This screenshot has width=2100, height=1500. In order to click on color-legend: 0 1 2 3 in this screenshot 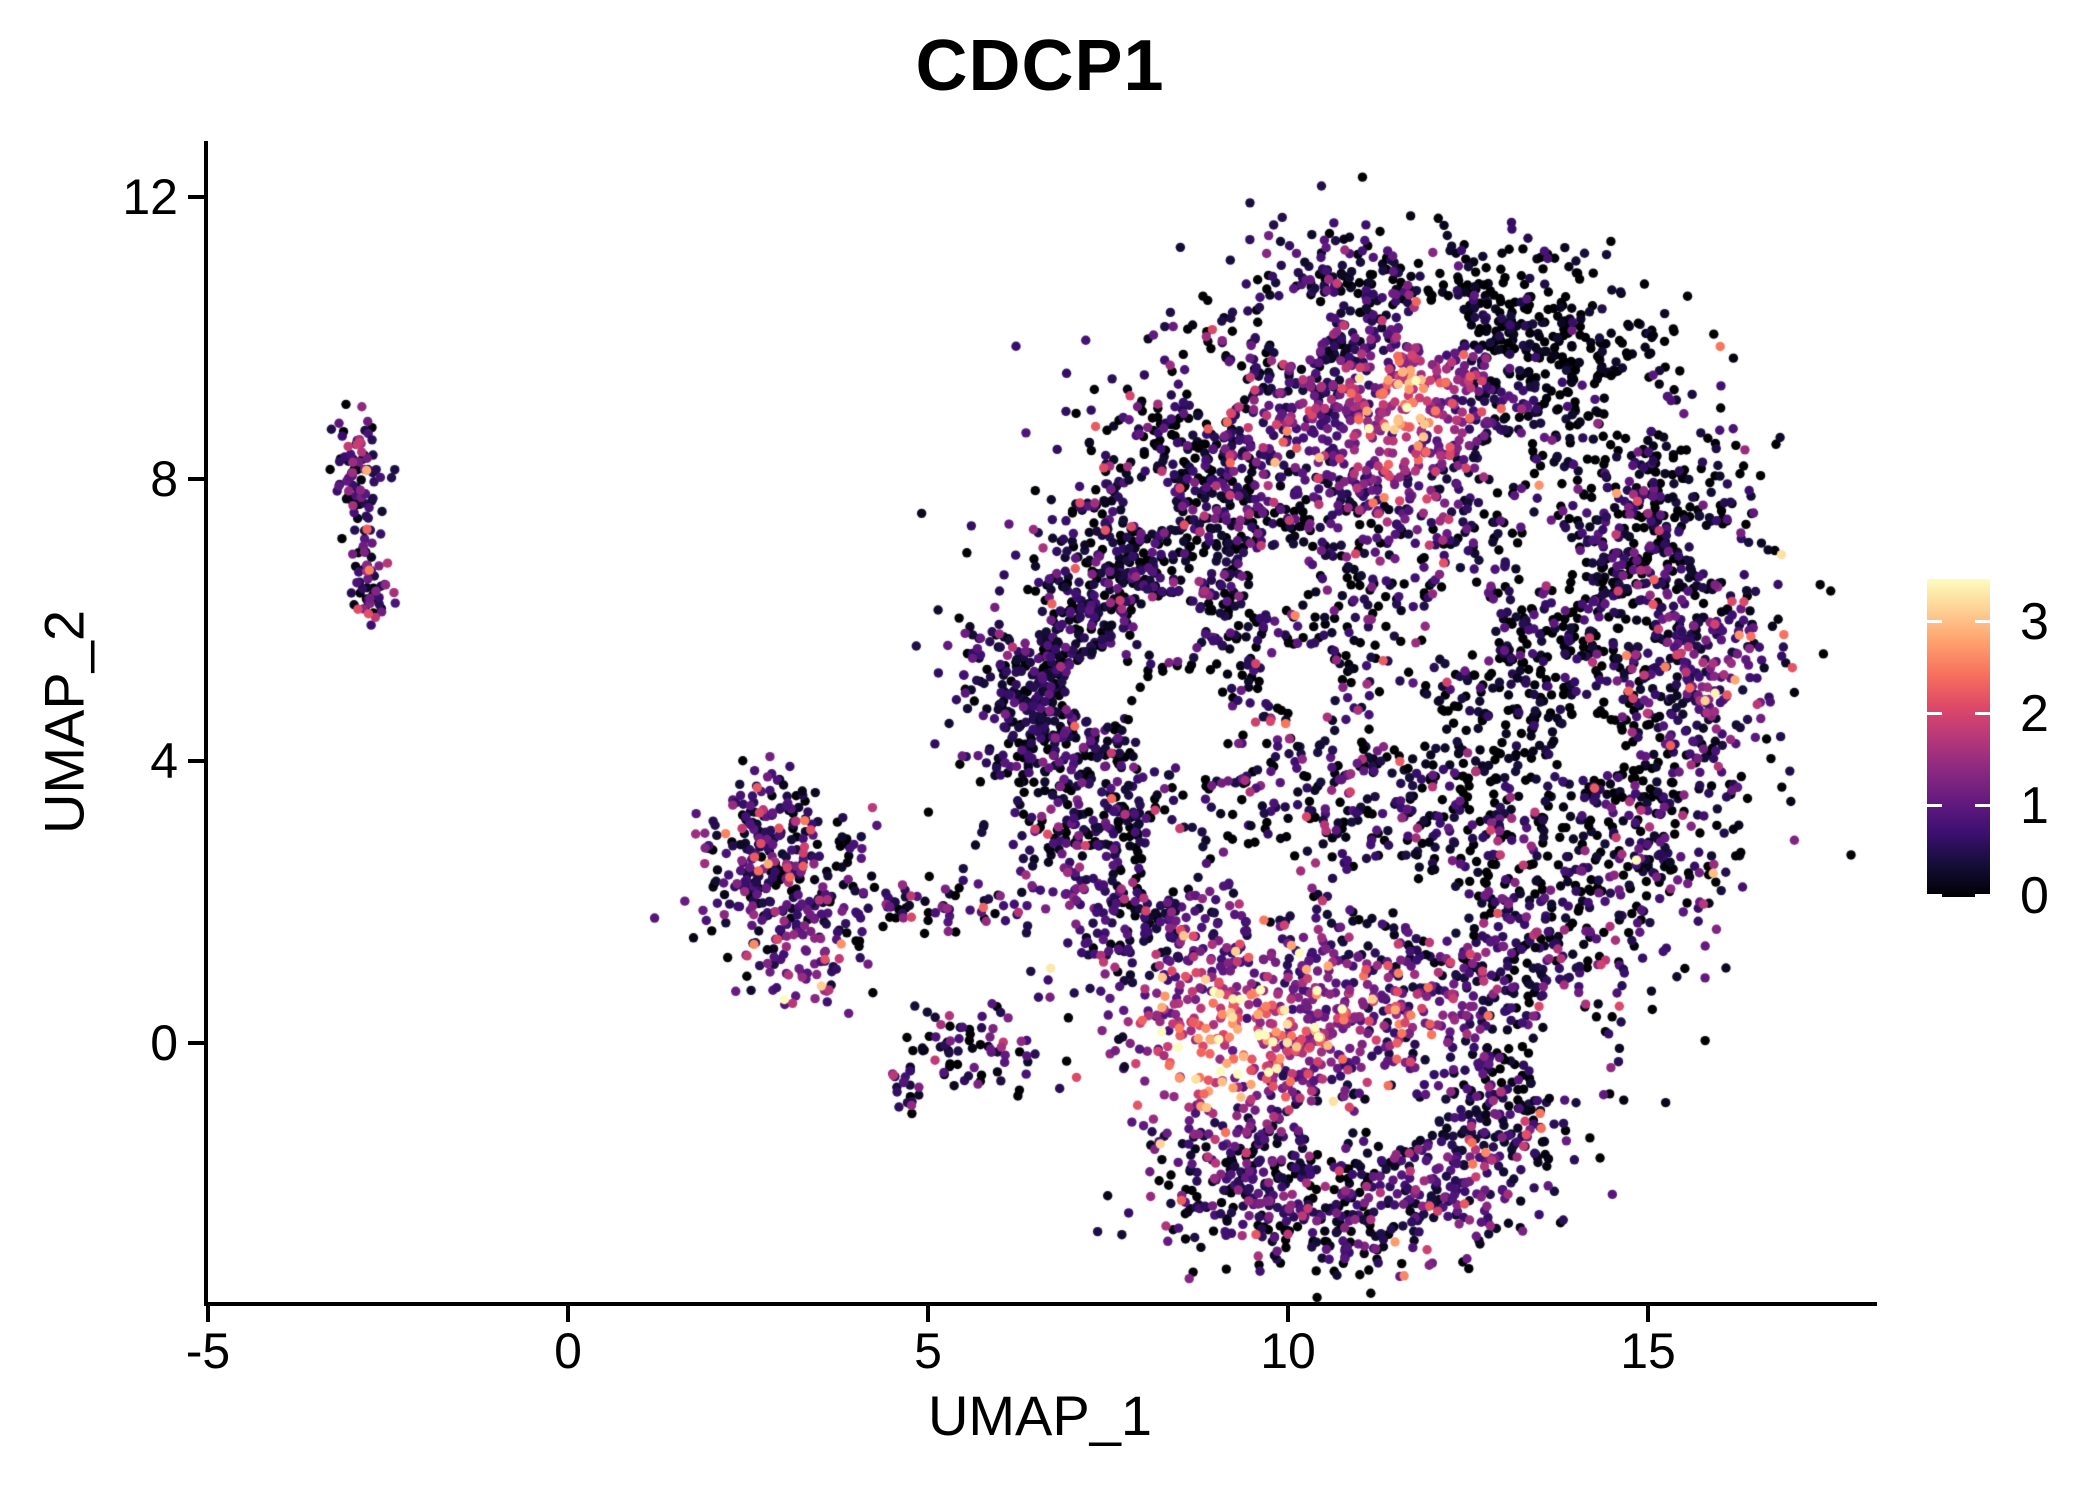, I will do `click(2012, 751)`.